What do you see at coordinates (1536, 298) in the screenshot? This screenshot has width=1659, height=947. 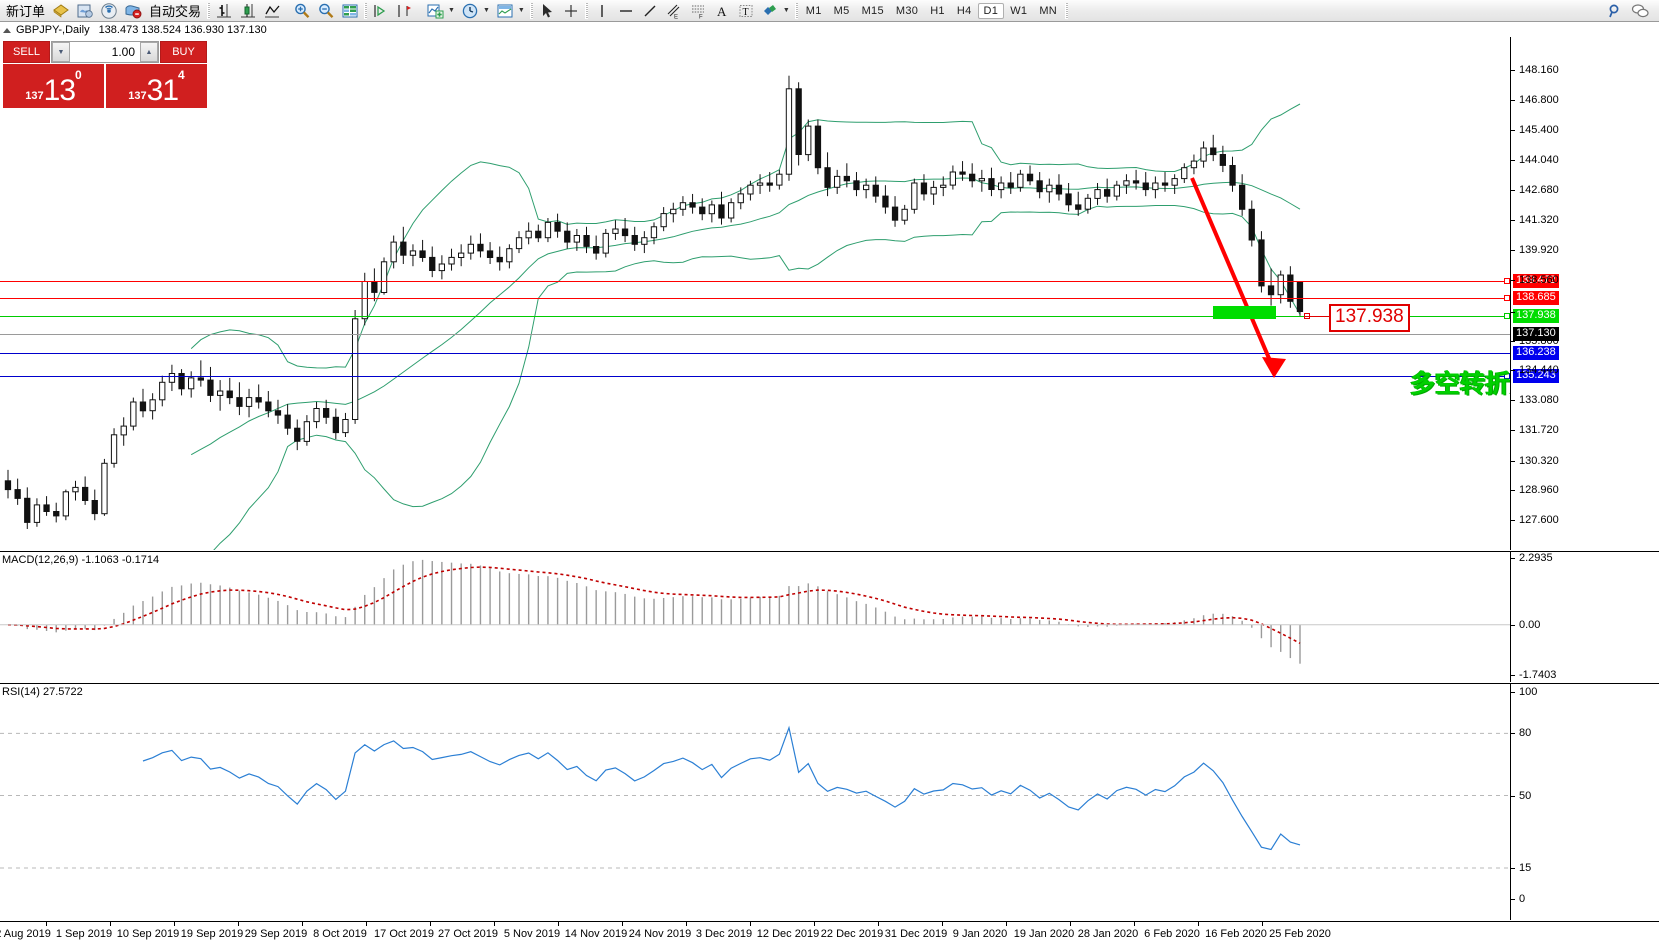 I see `price-tag-138685: 138.685` at bounding box center [1536, 298].